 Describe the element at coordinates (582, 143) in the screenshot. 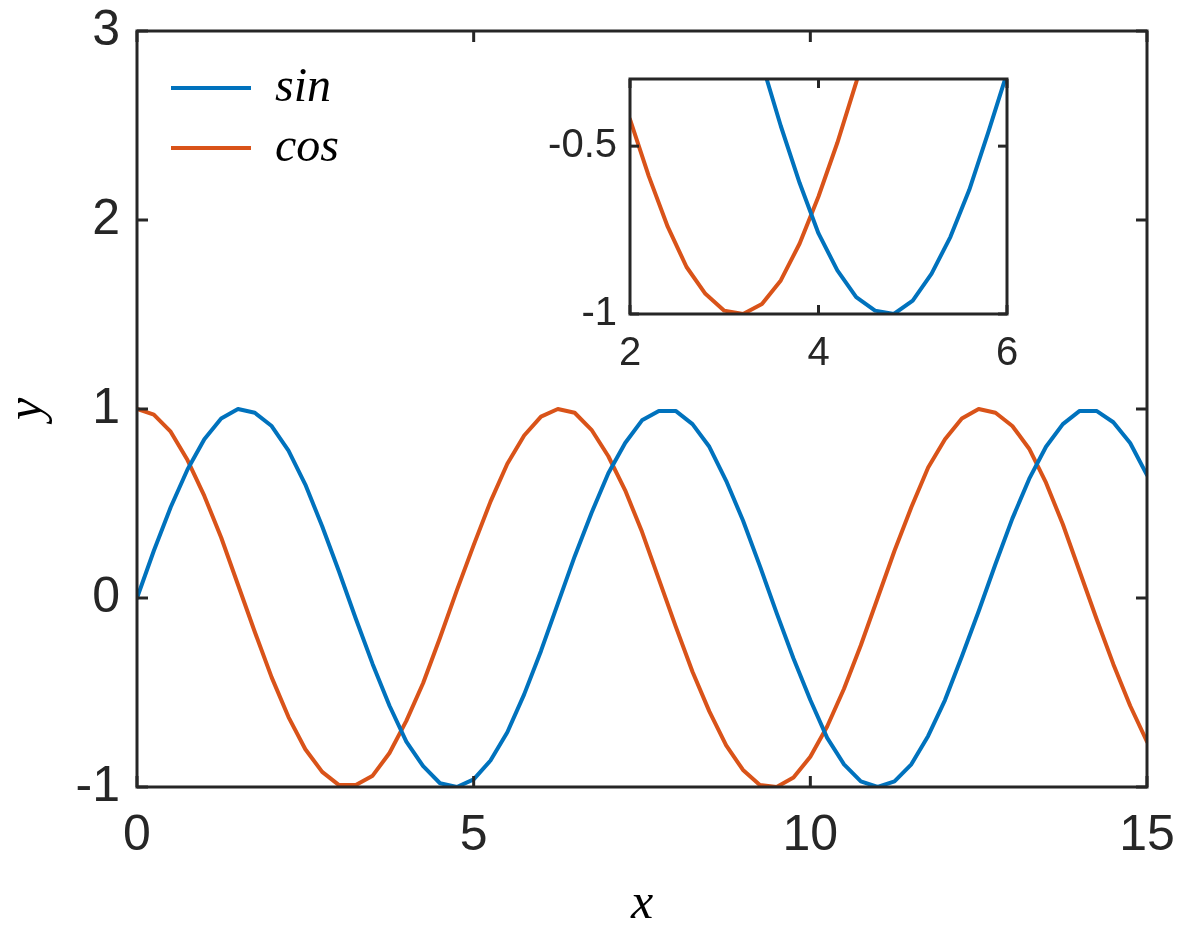

I see `y-tick-label: -0.5` at that location.